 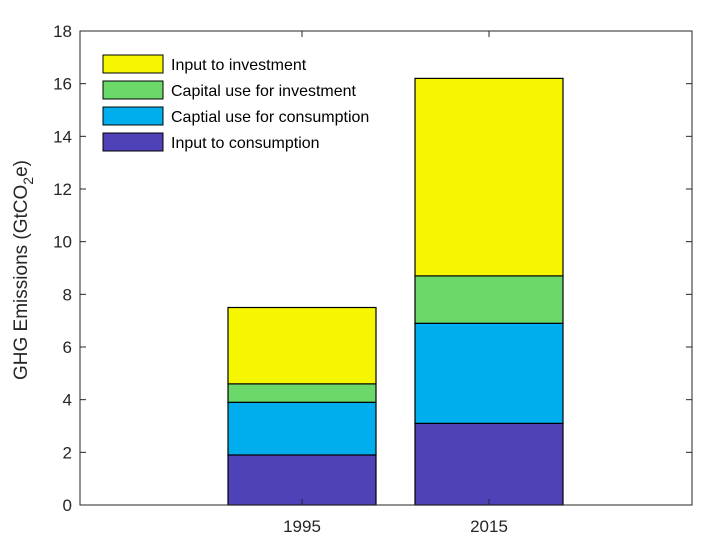 What do you see at coordinates (239, 65) in the screenshot?
I see `legend-label: Input to investment` at bounding box center [239, 65].